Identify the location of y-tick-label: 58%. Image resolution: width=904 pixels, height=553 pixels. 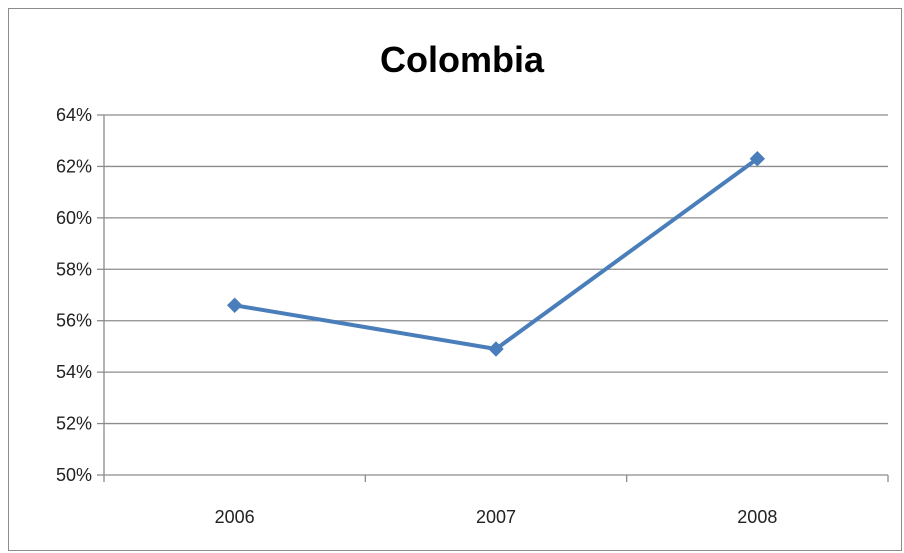
(74, 269).